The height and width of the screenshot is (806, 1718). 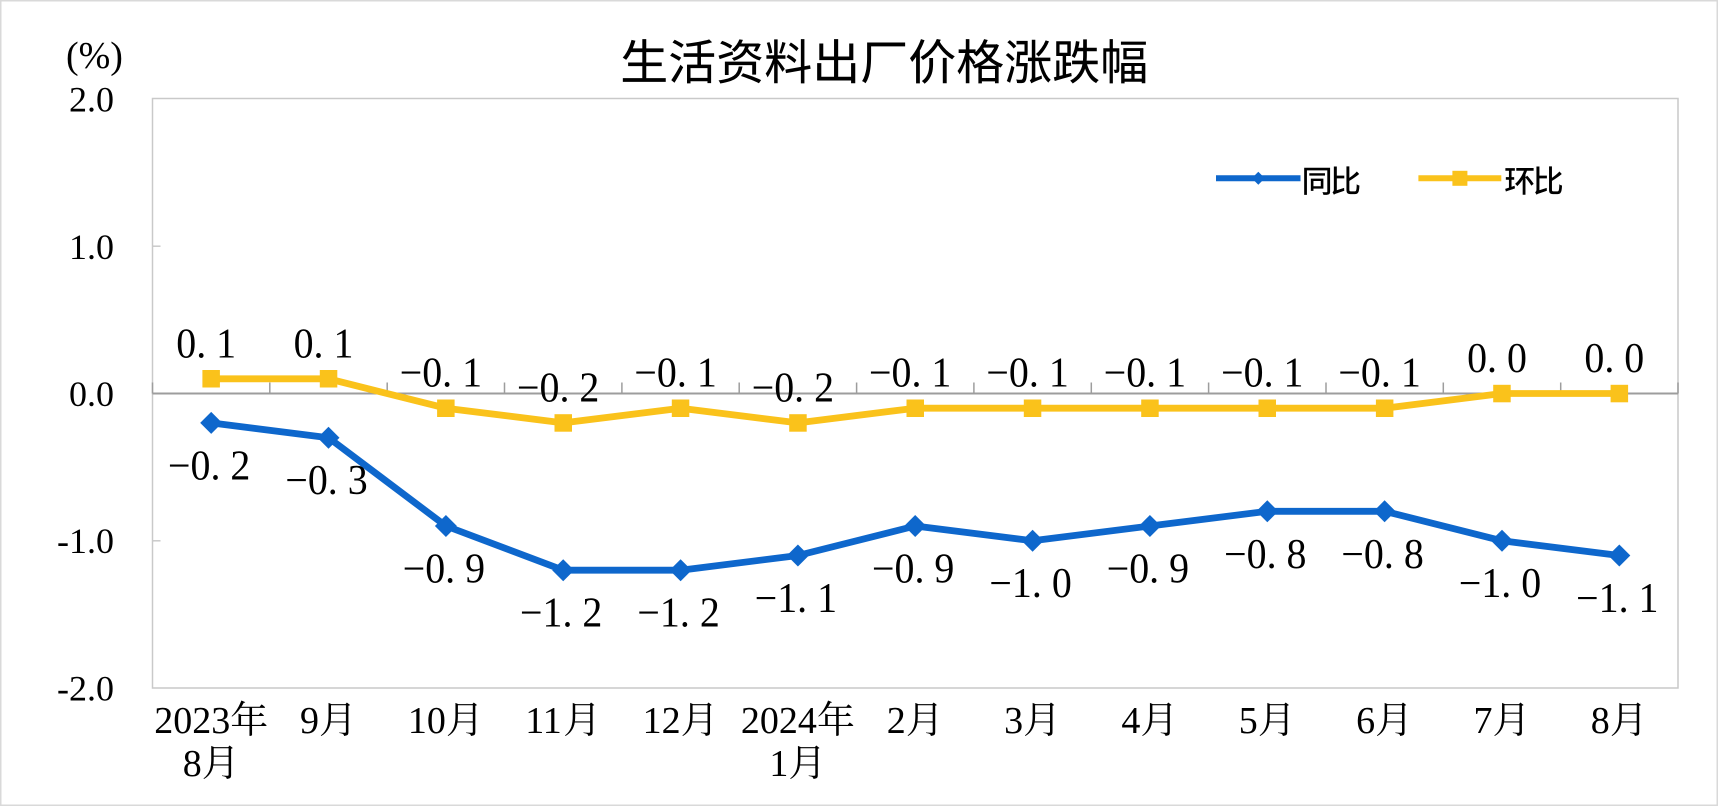 I want to click on svg-text: 12, so click(x=662, y=721).